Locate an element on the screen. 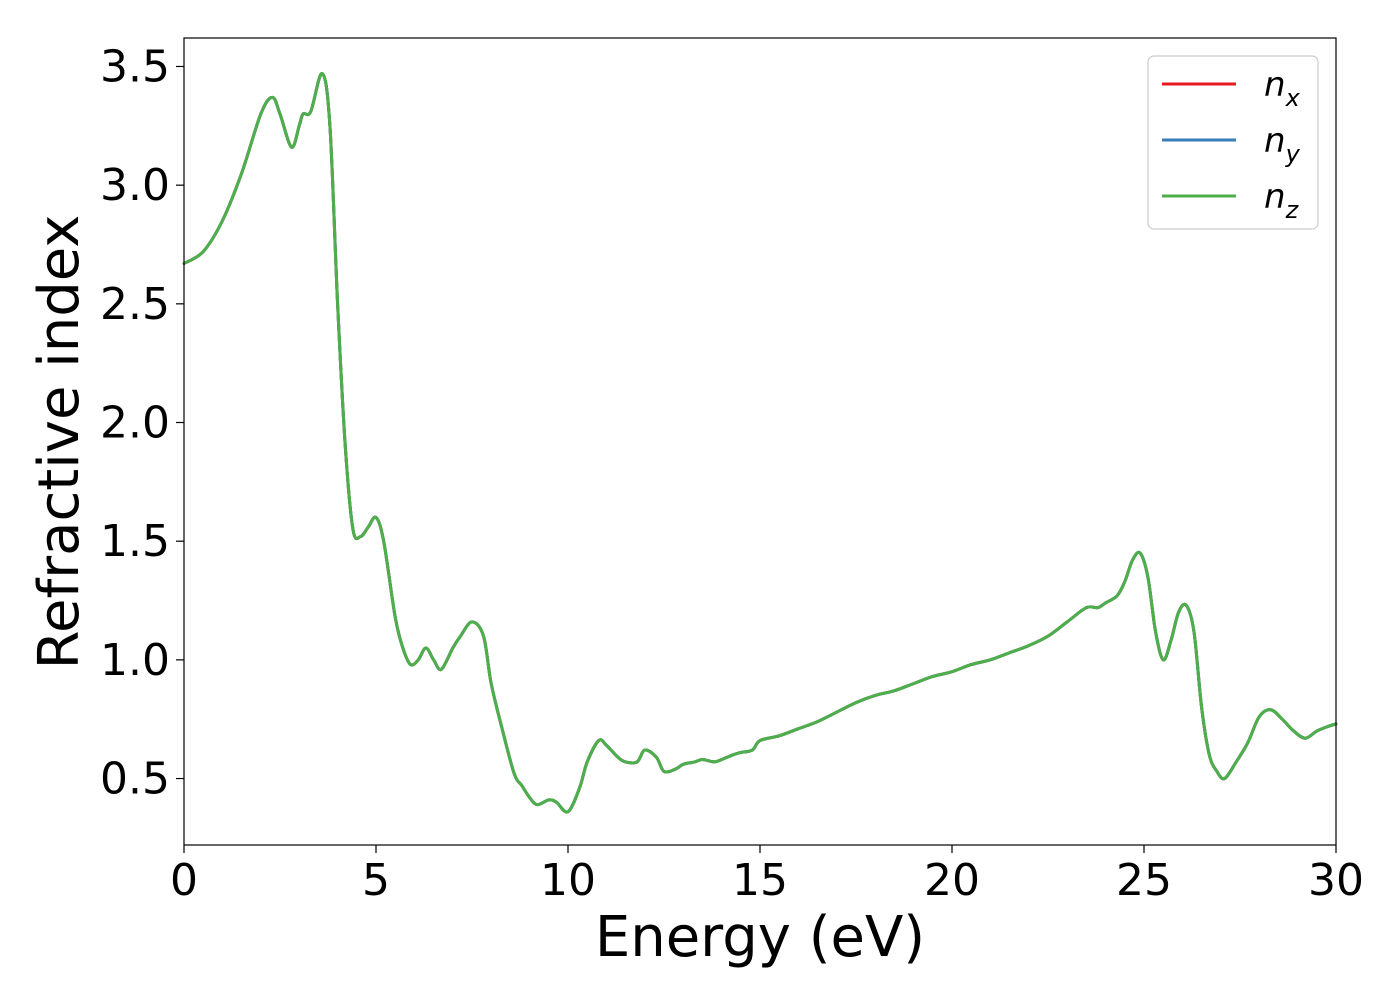  x-axis-title: Energy (eV) is located at coordinates (760, 937).